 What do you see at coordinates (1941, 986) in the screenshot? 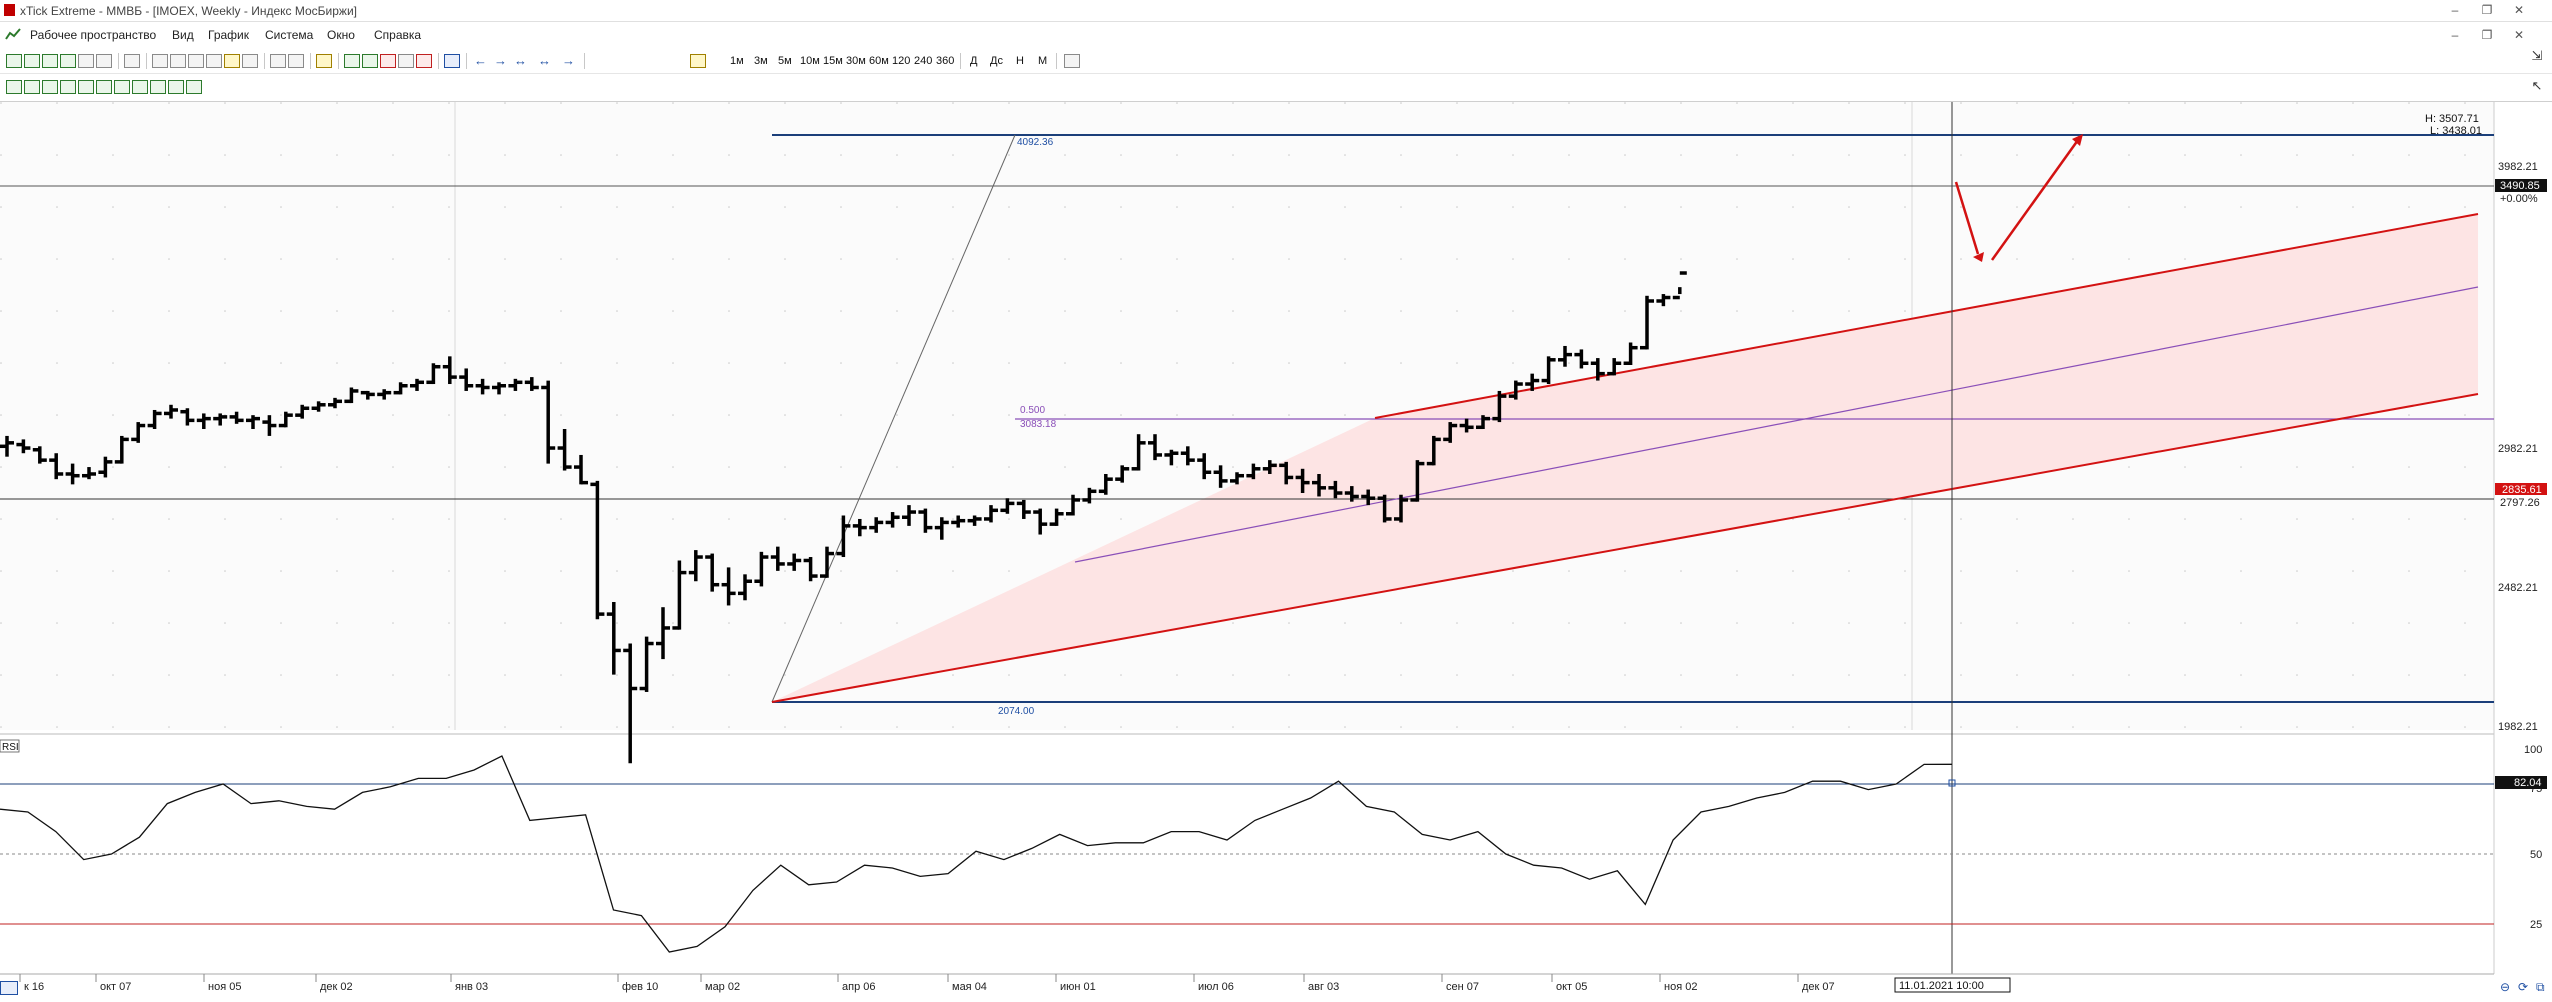
I see `crosshair-time-label: 11.01.2021 10:00` at bounding box center [1941, 986].